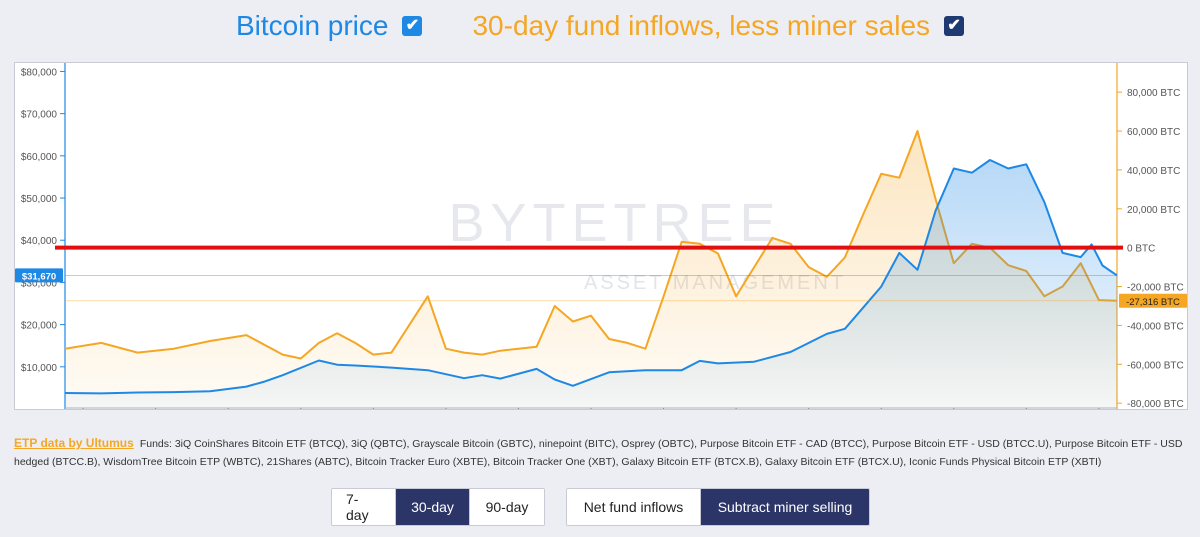 The height and width of the screenshot is (537, 1200). What do you see at coordinates (39, 199) in the screenshot?
I see `left-tick-label: $50,000` at bounding box center [39, 199].